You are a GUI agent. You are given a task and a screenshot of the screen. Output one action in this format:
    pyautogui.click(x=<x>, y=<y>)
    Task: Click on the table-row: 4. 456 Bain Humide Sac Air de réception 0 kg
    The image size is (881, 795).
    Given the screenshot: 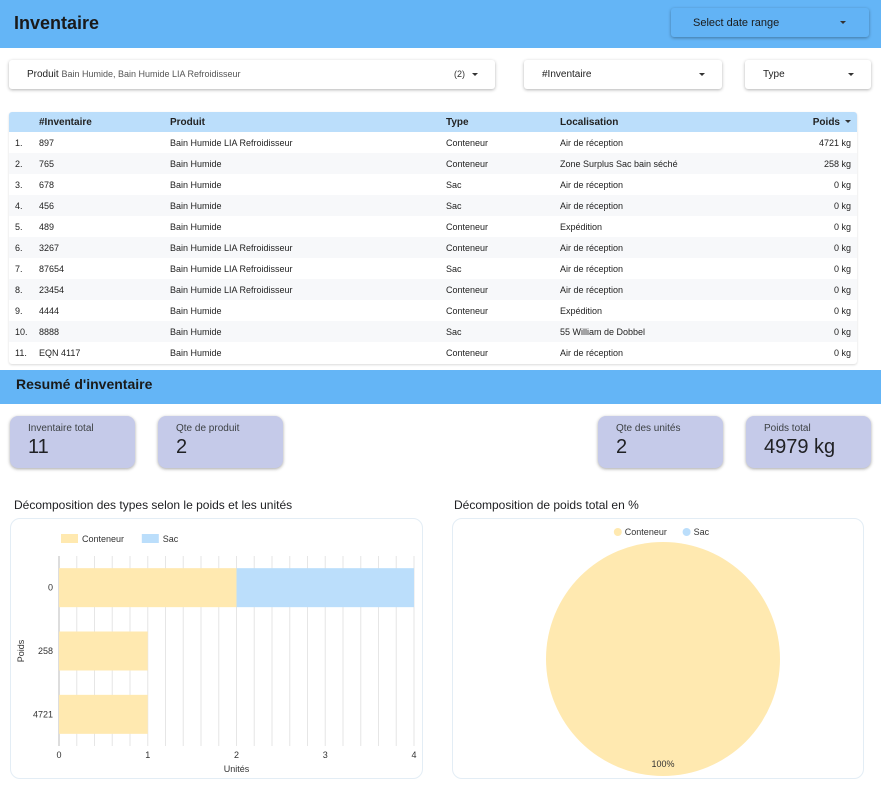 What is the action you would take?
    pyautogui.click(x=433, y=205)
    